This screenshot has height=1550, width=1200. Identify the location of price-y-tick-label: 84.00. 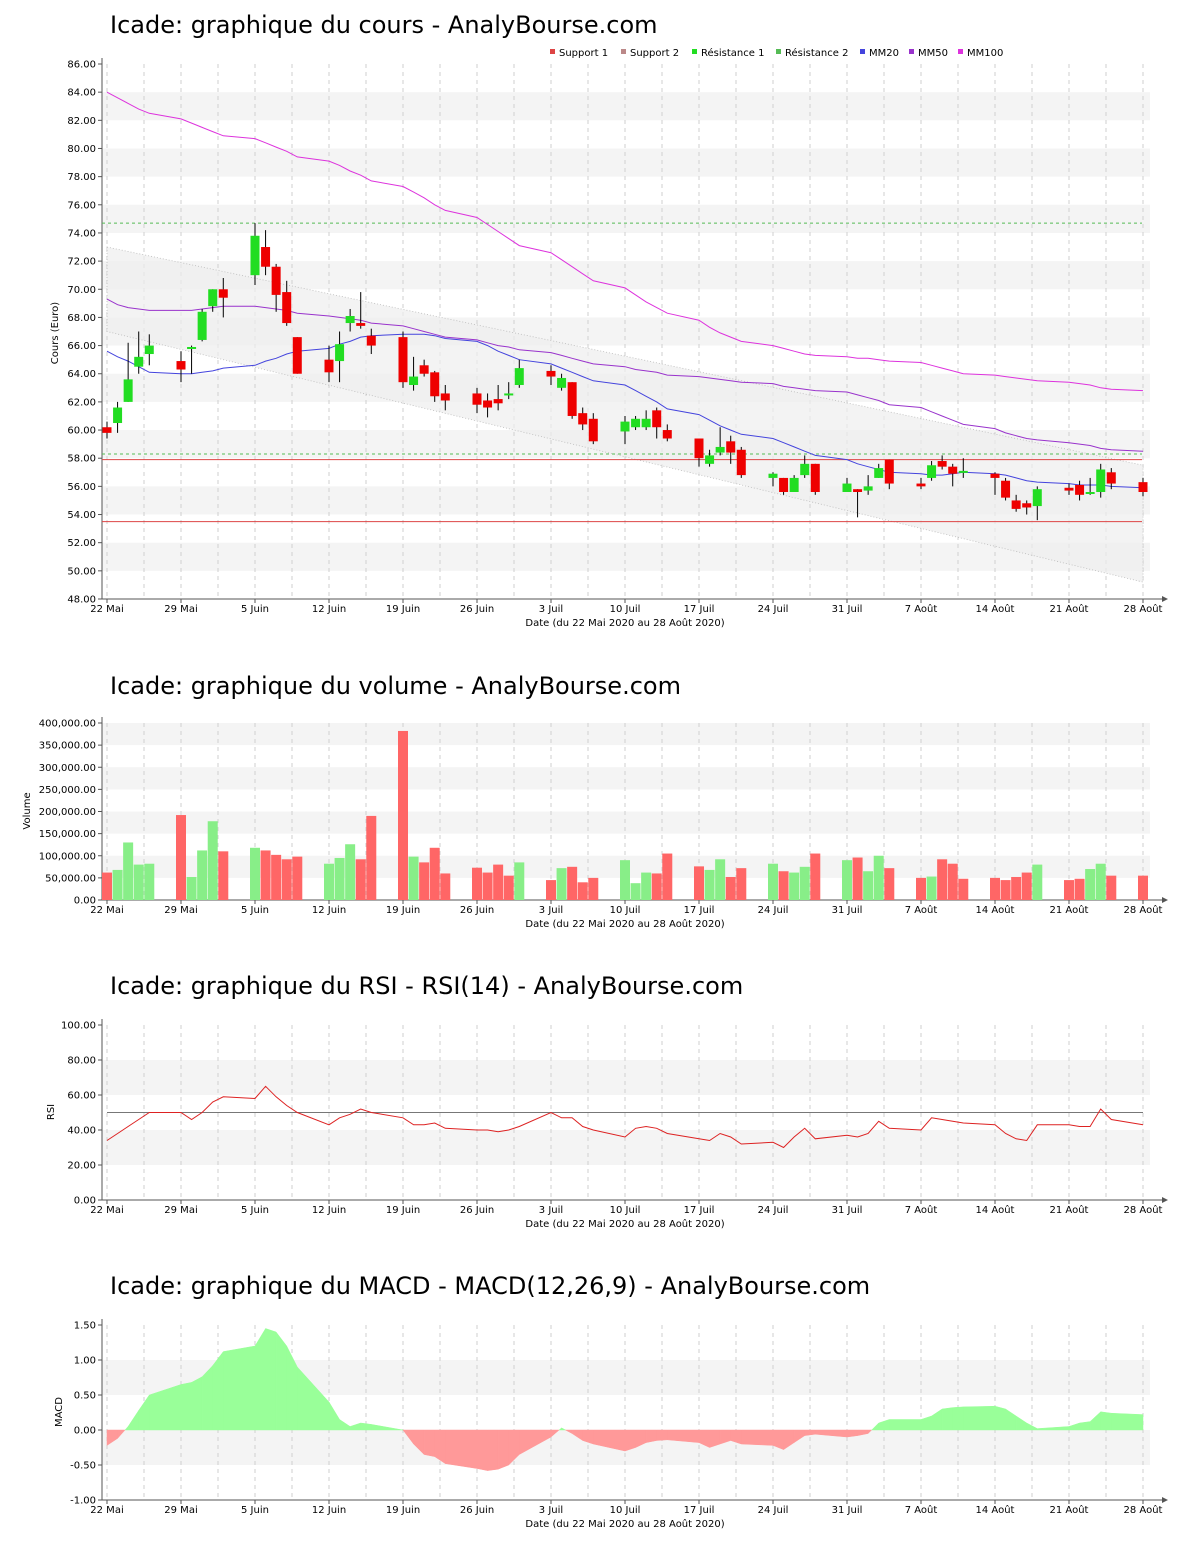
(81, 93).